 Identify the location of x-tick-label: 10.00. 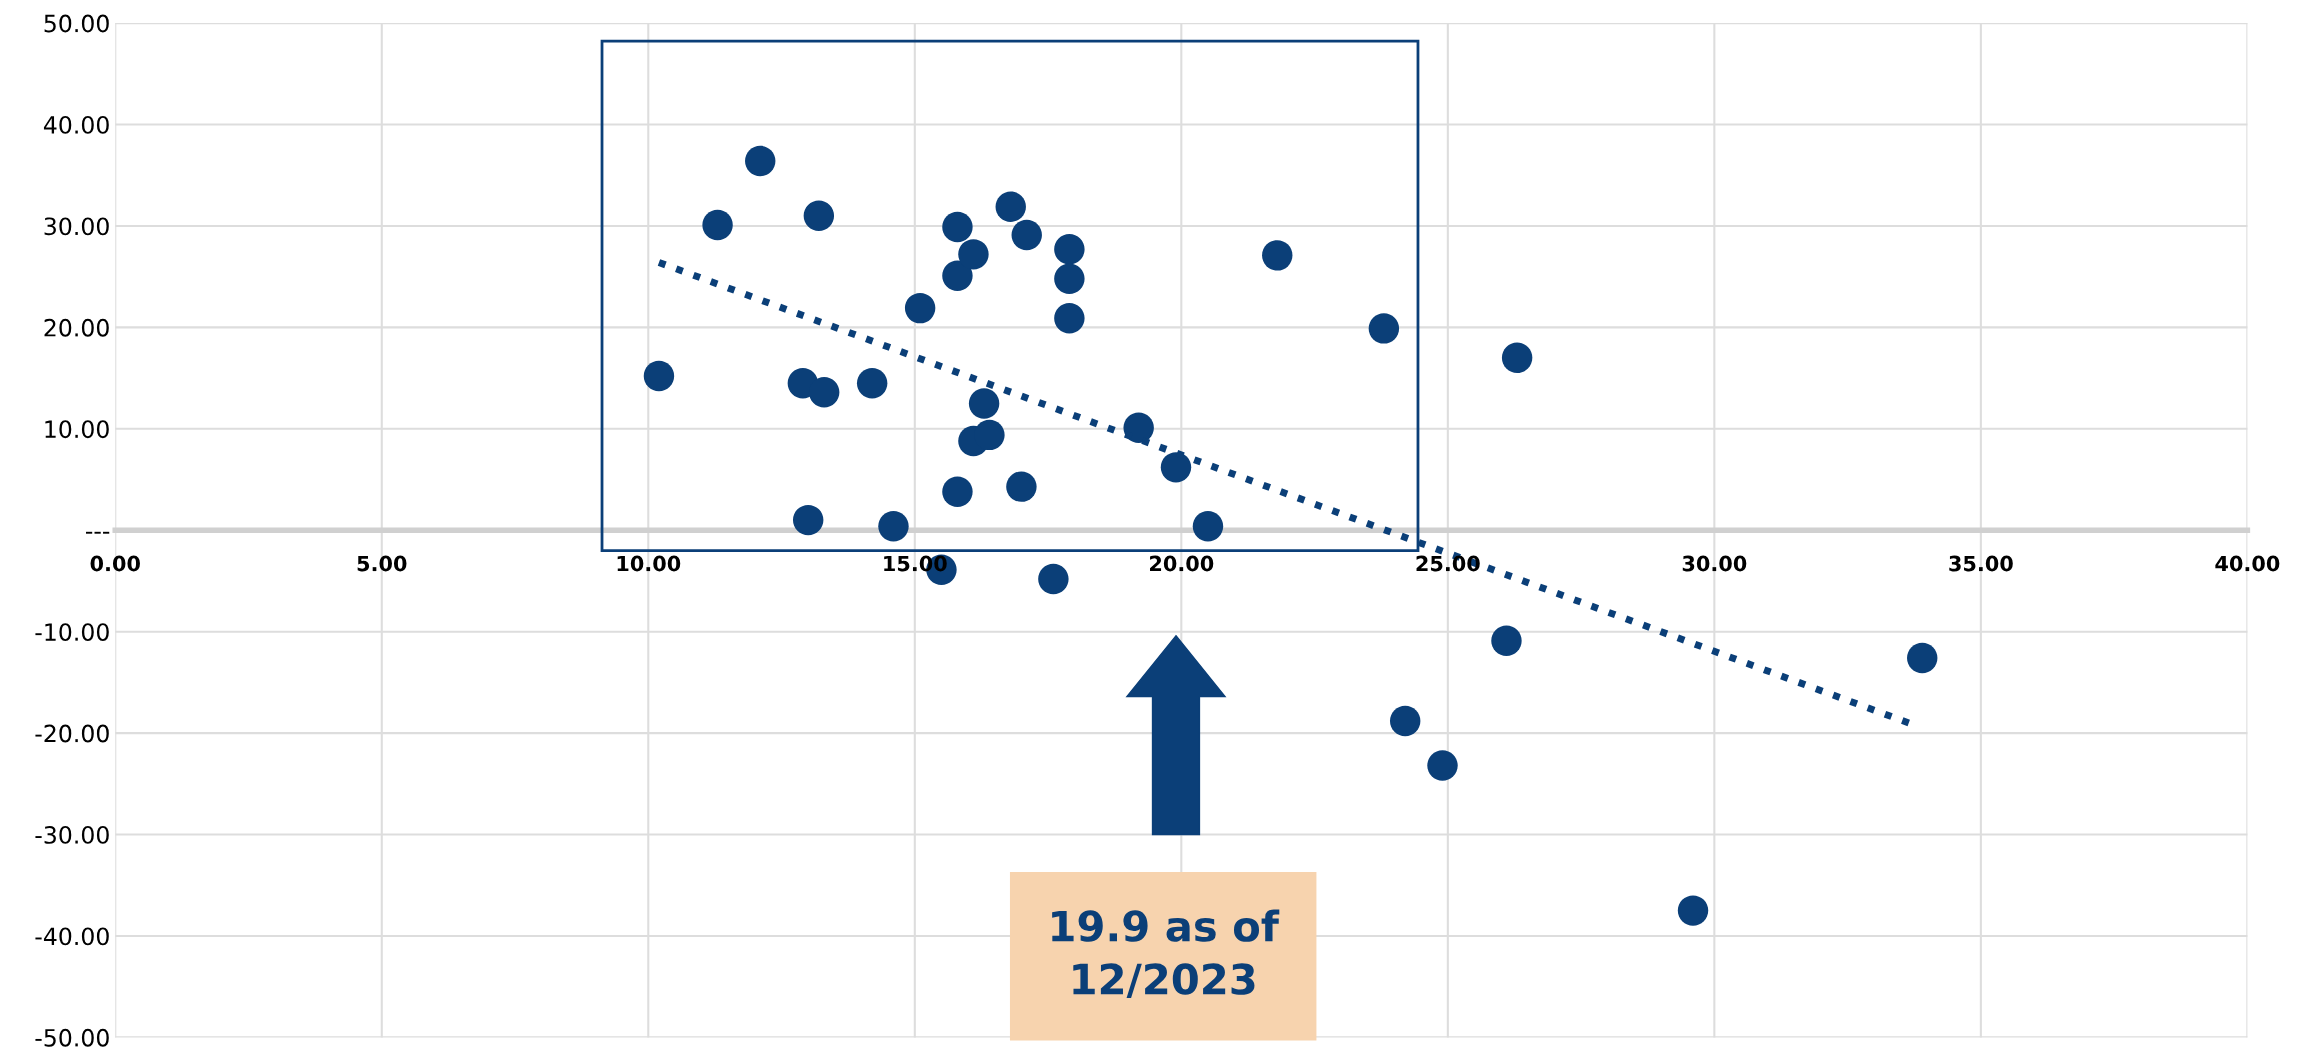
(649, 563).